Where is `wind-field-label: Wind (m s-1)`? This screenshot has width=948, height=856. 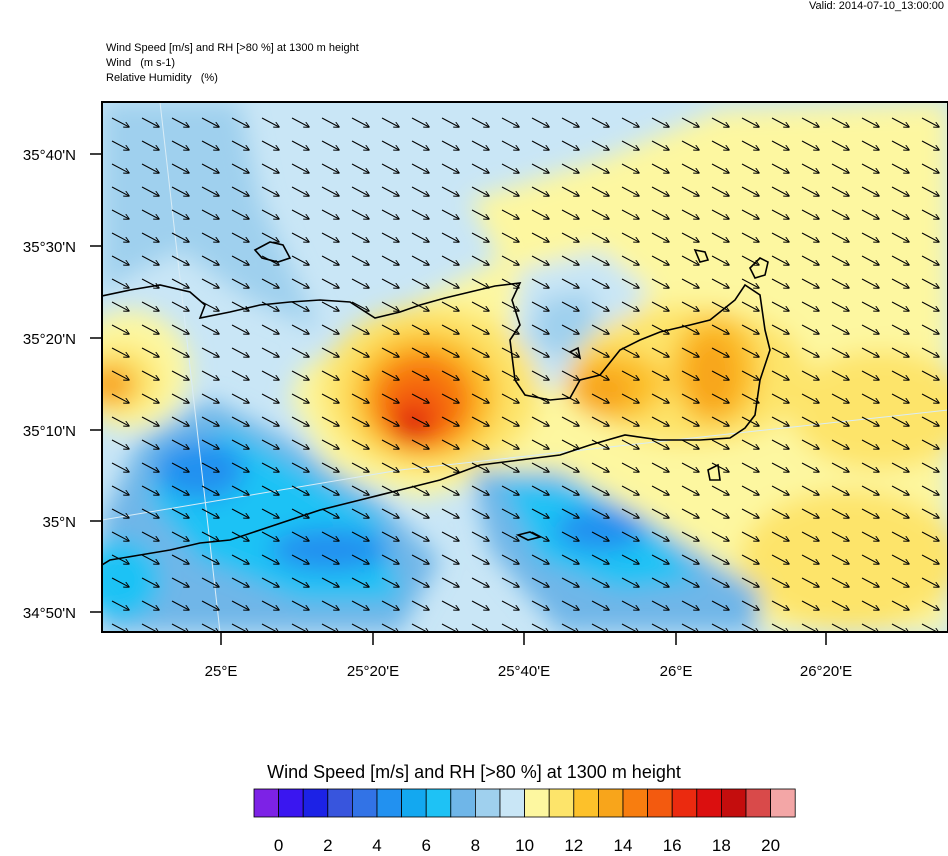 wind-field-label: Wind (m s-1) is located at coordinates (141, 63).